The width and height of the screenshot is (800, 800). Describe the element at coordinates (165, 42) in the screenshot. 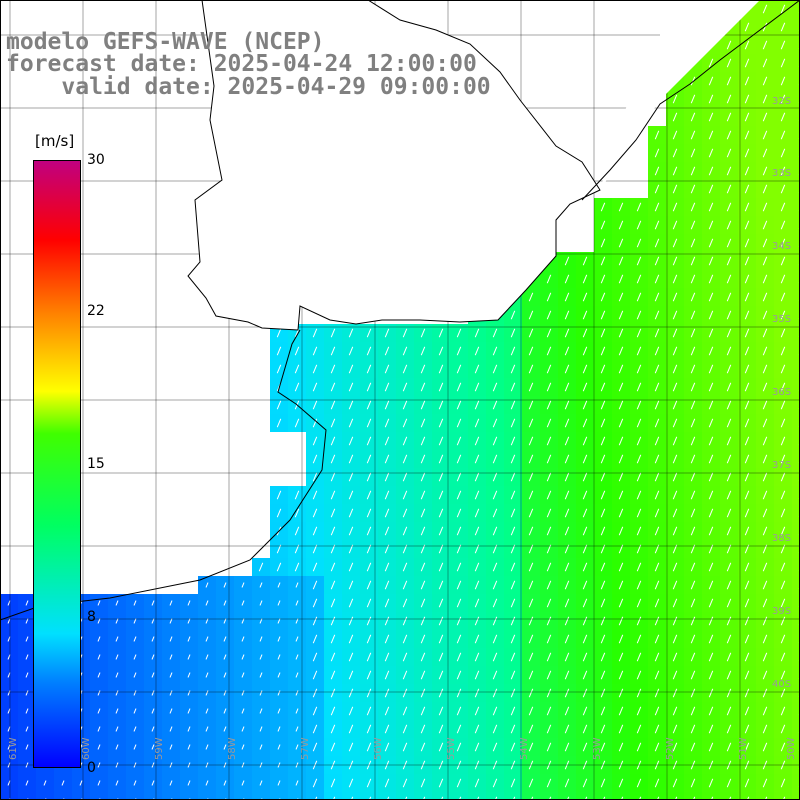

I see `model-title: modelo GEFS-WAVE (NCEP)` at that location.